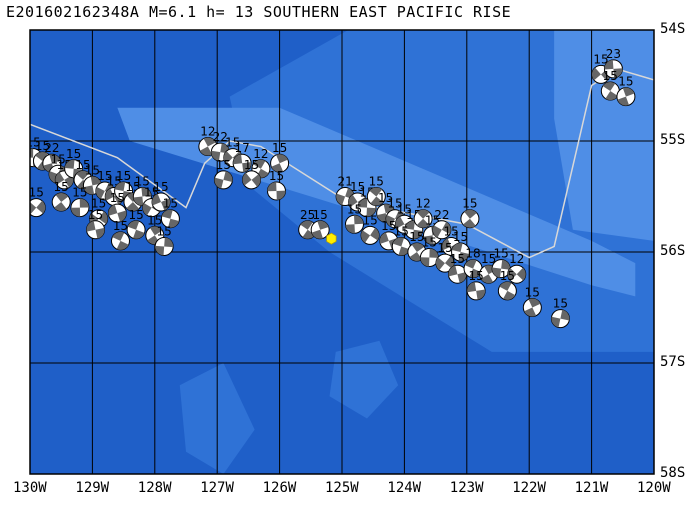 The image size is (699, 505). I want to click on latitude-label: 57S, so click(673, 362).